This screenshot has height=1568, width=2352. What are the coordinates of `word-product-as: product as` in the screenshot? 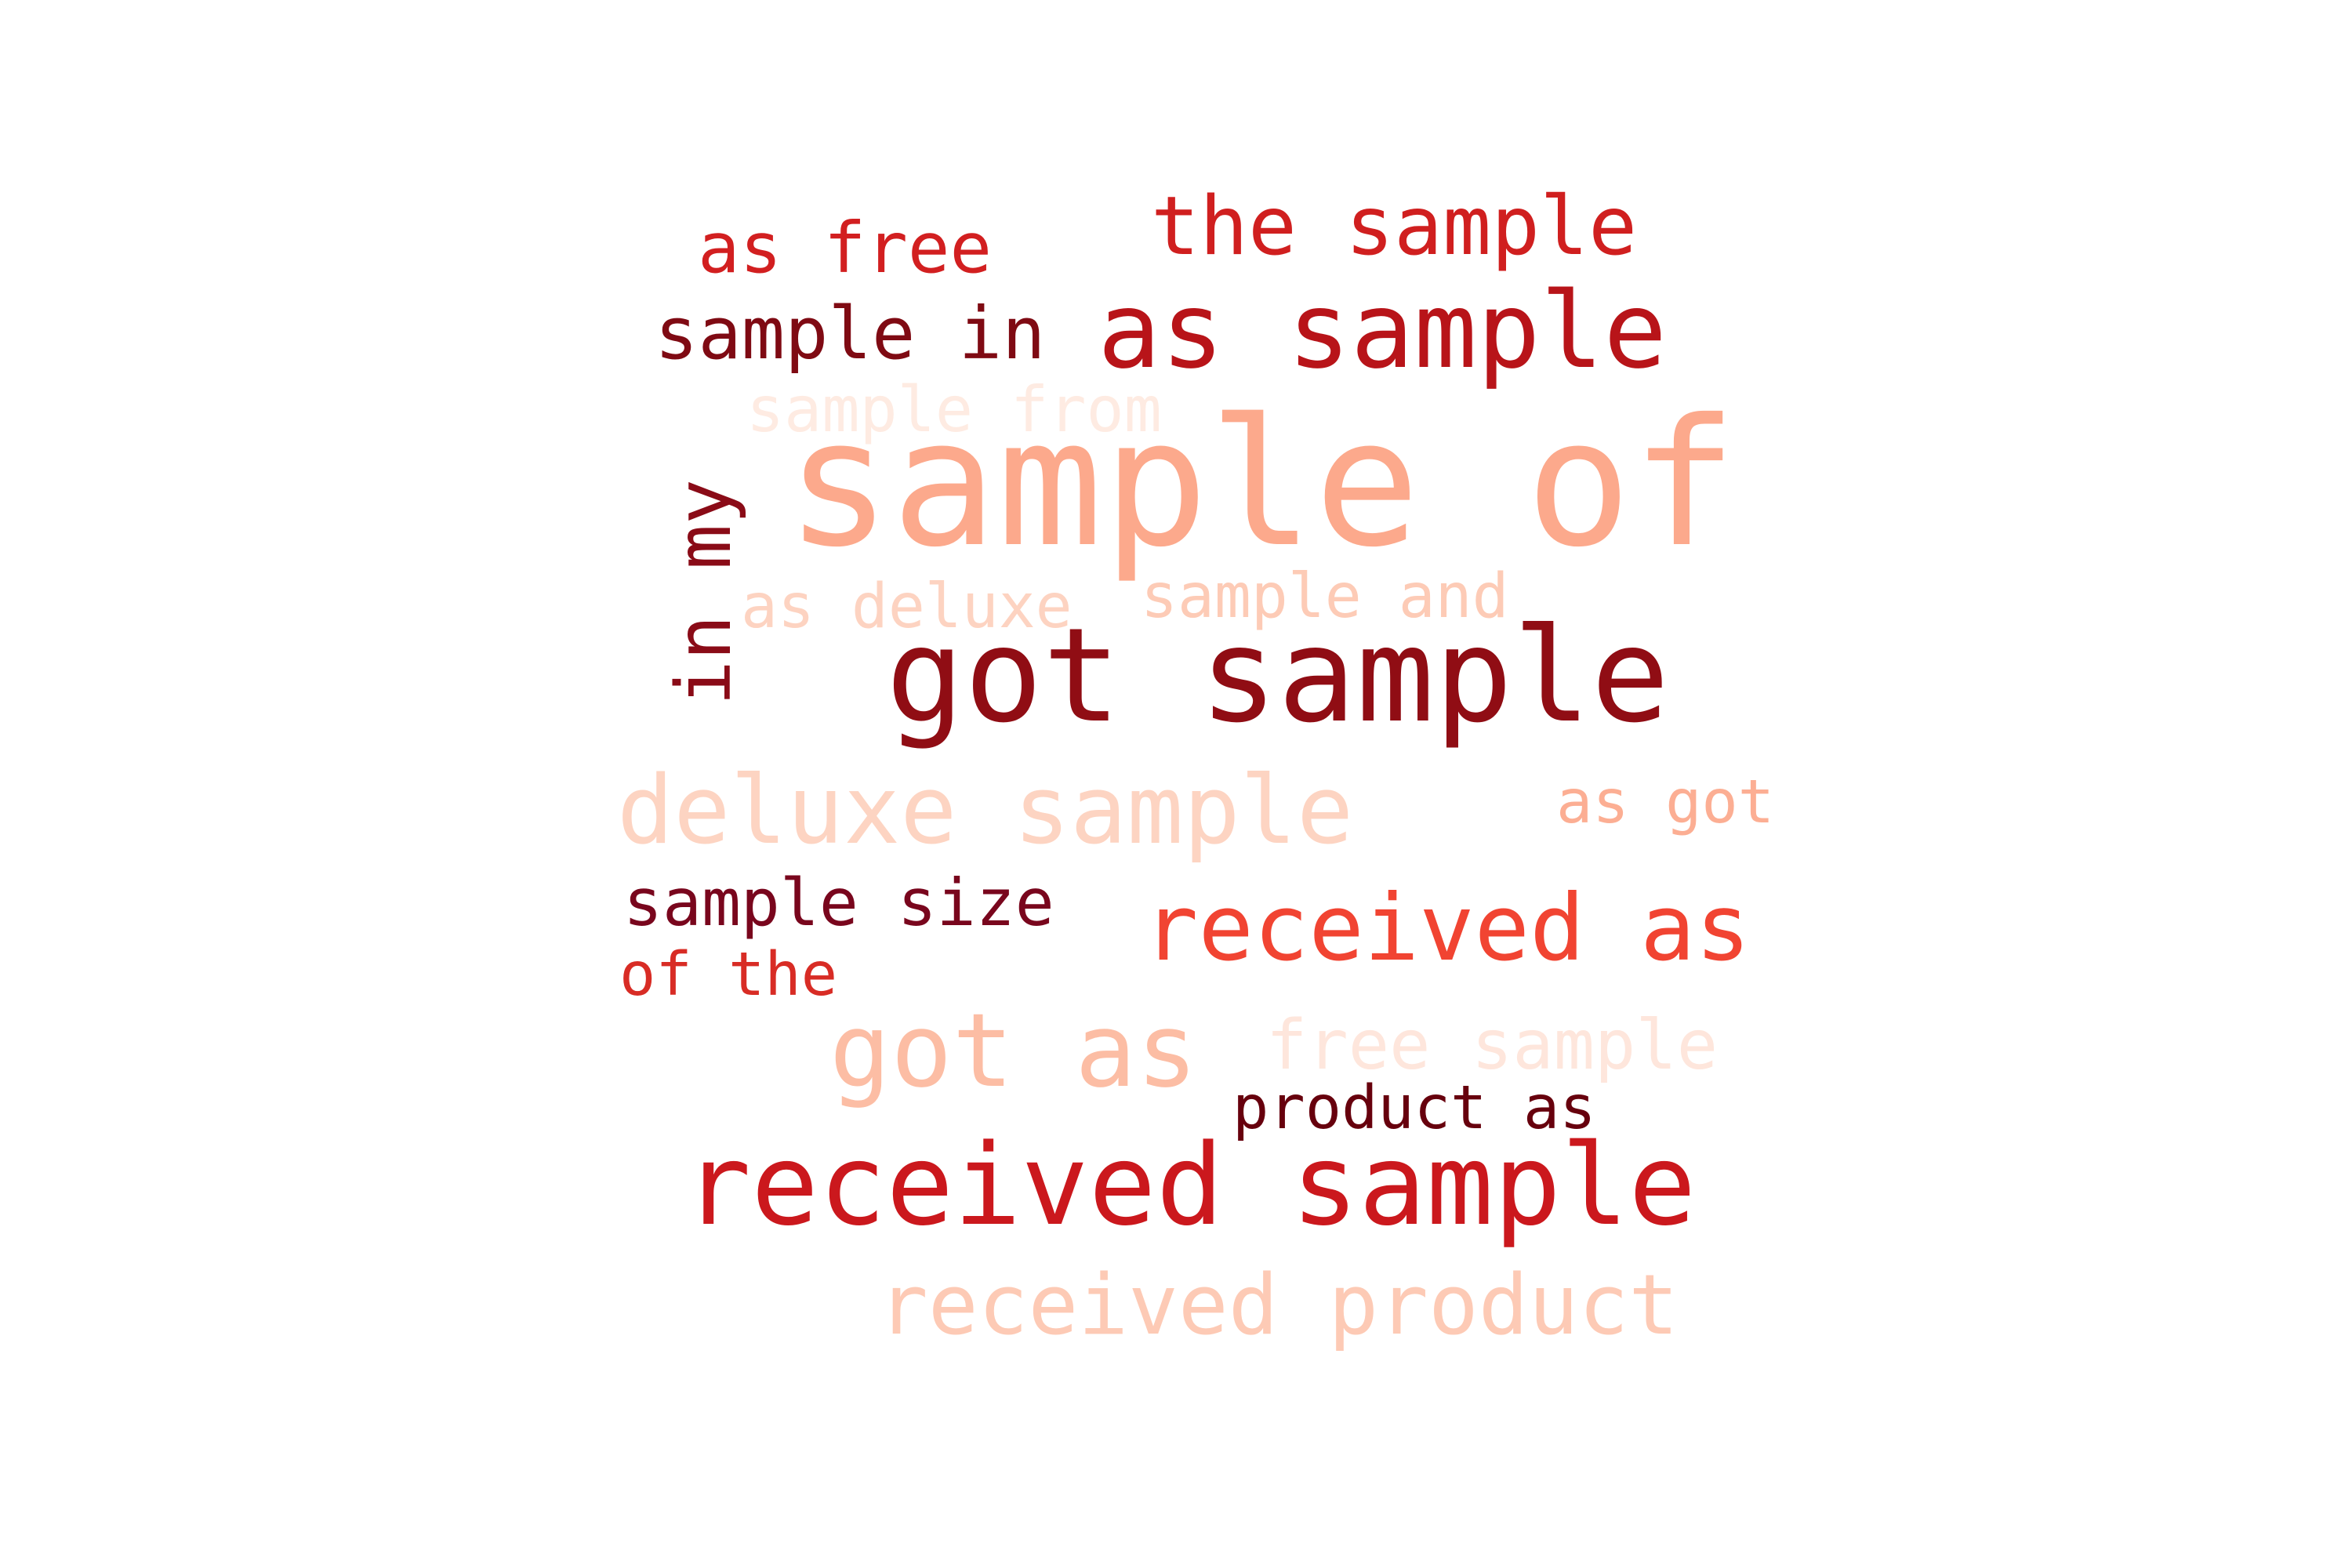 It's located at (1414, 1108).